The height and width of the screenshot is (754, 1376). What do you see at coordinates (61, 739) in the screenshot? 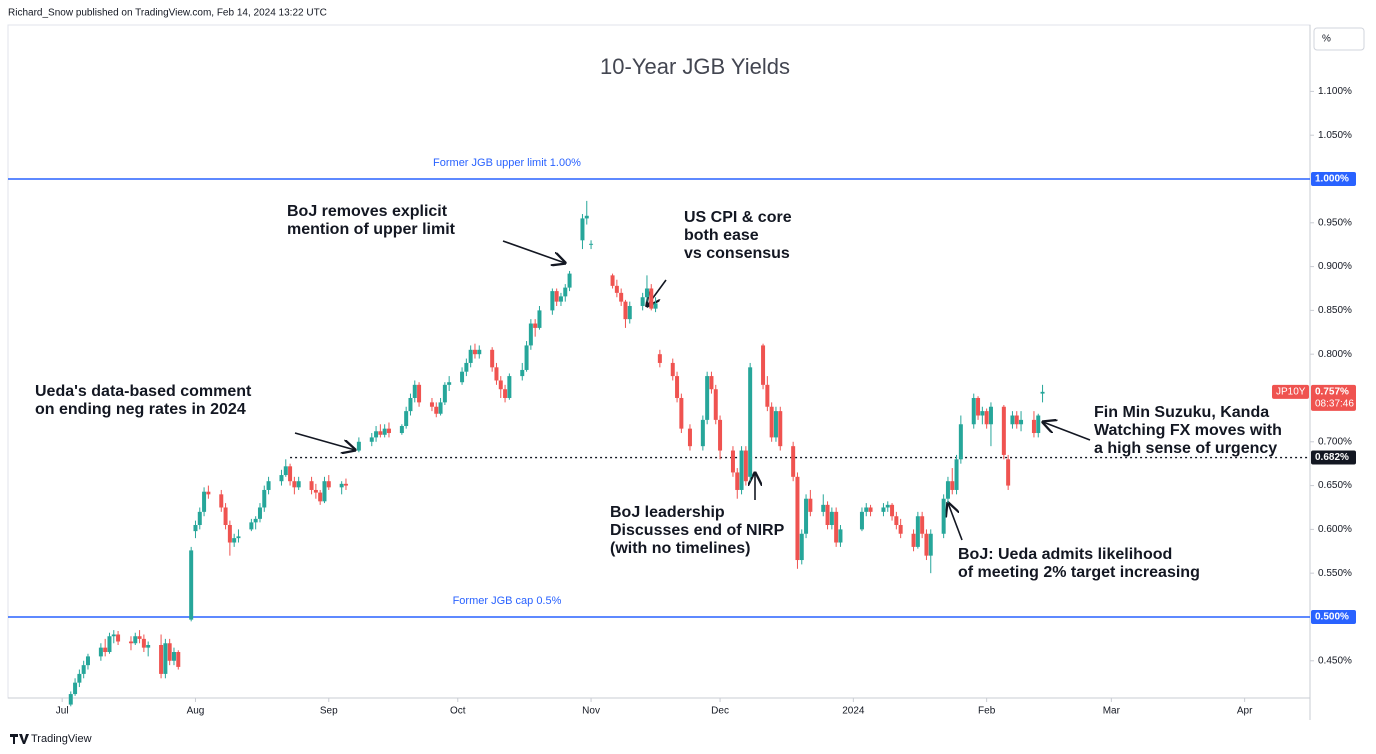
I see `footer: TradingView` at bounding box center [61, 739].